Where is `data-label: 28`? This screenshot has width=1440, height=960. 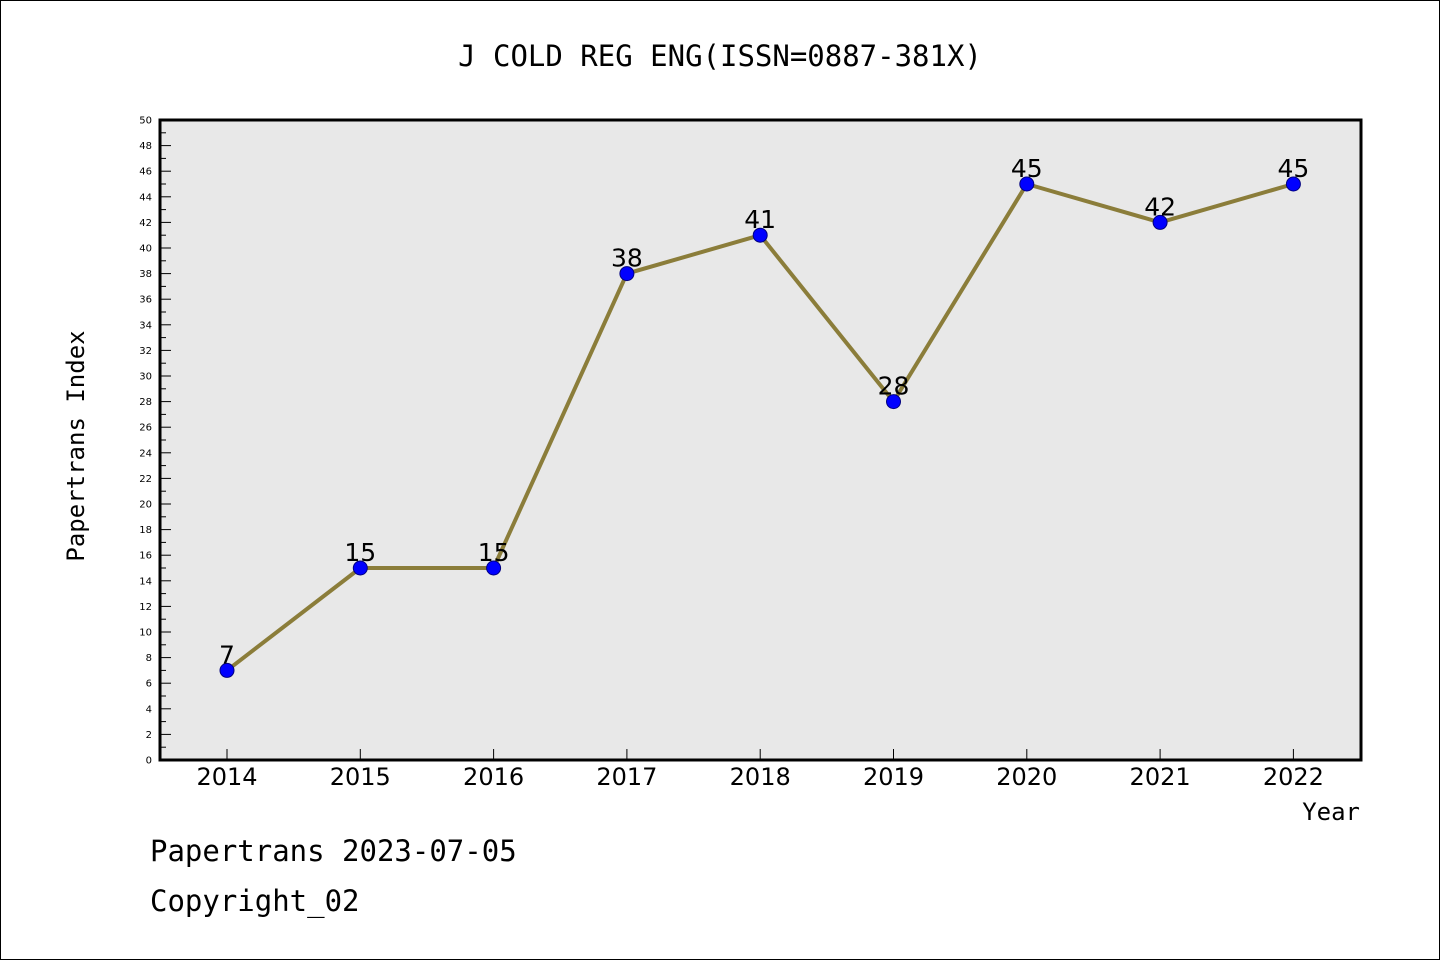
data-label: 28 is located at coordinates (894, 386).